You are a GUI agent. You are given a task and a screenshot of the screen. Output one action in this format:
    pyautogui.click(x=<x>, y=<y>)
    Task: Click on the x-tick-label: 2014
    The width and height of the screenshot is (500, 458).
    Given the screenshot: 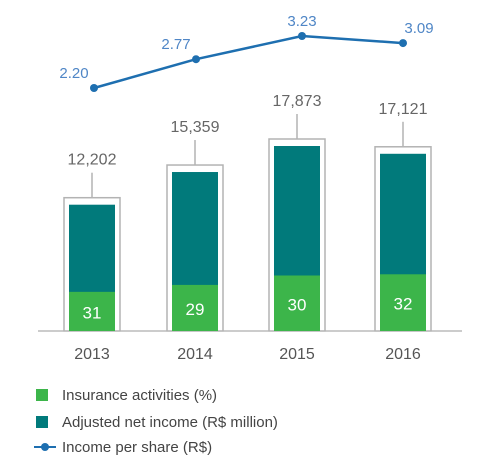 What is the action you would take?
    pyautogui.click(x=195, y=354)
    